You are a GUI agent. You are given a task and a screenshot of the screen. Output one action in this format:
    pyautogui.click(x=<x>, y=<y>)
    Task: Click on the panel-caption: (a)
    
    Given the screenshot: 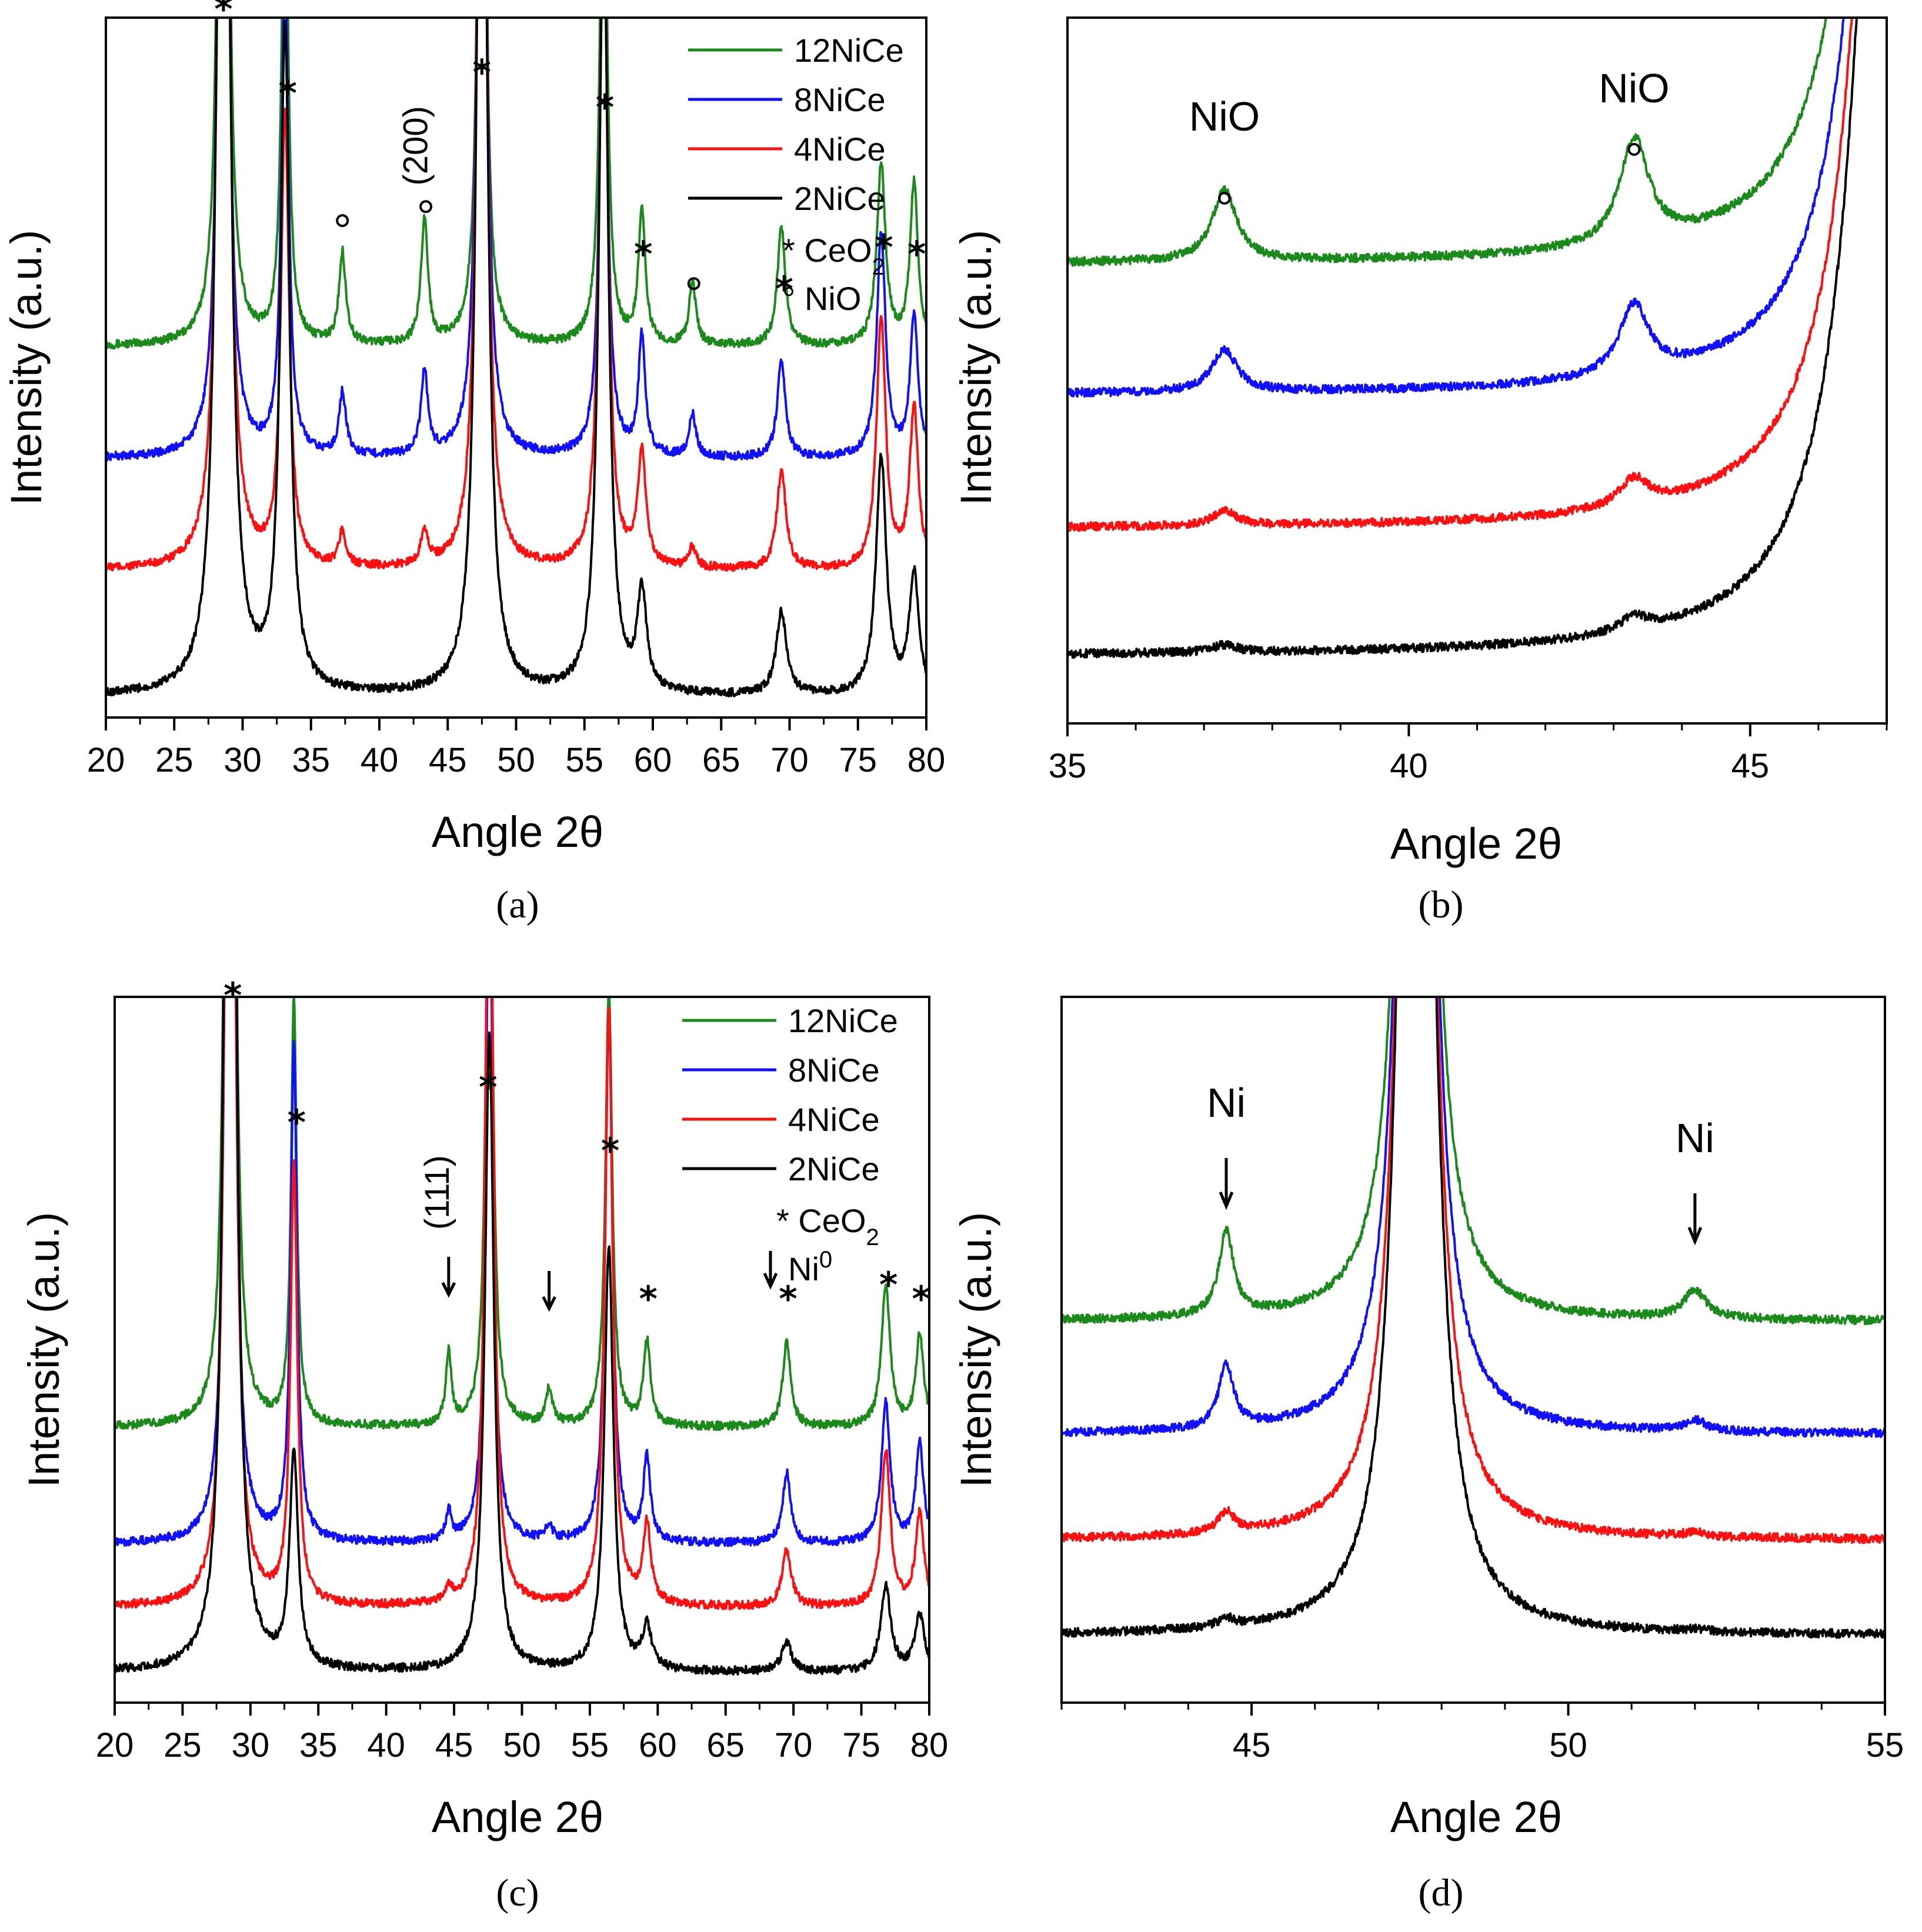 What is the action you would take?
    pyautogui.click(x=517, y=904)
    